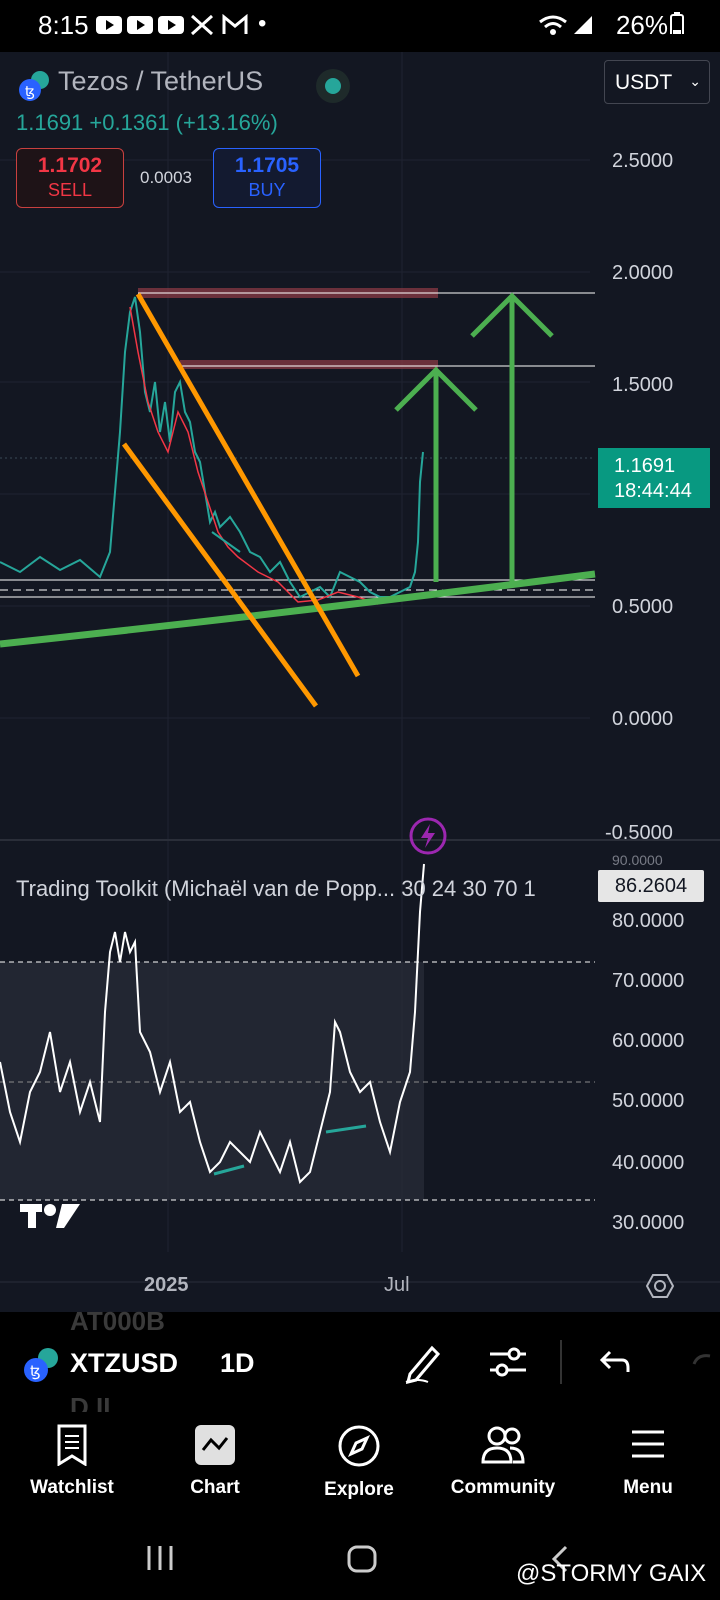 This screenshot has width=720, height=1600. I want to click on price-tick: 2.5000, so click(643, 161).